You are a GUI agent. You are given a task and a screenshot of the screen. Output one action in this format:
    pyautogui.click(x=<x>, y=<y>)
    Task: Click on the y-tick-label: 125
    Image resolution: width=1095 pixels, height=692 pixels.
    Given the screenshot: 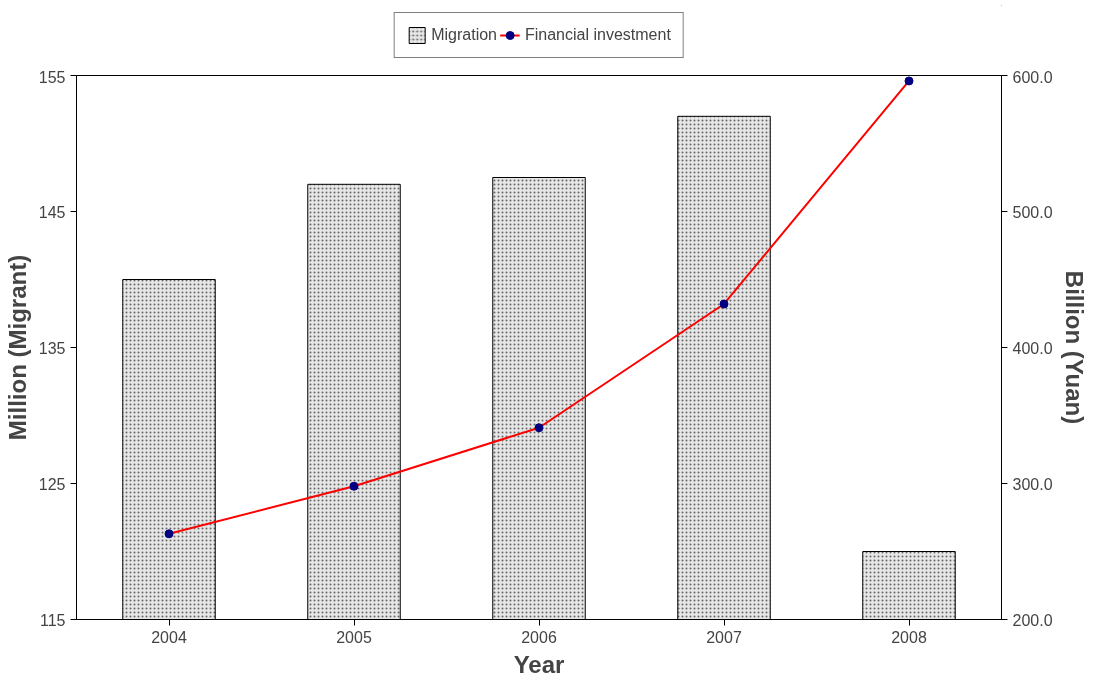 What is the action you would take?
    pyautogui.click(x=52, y=484)
    